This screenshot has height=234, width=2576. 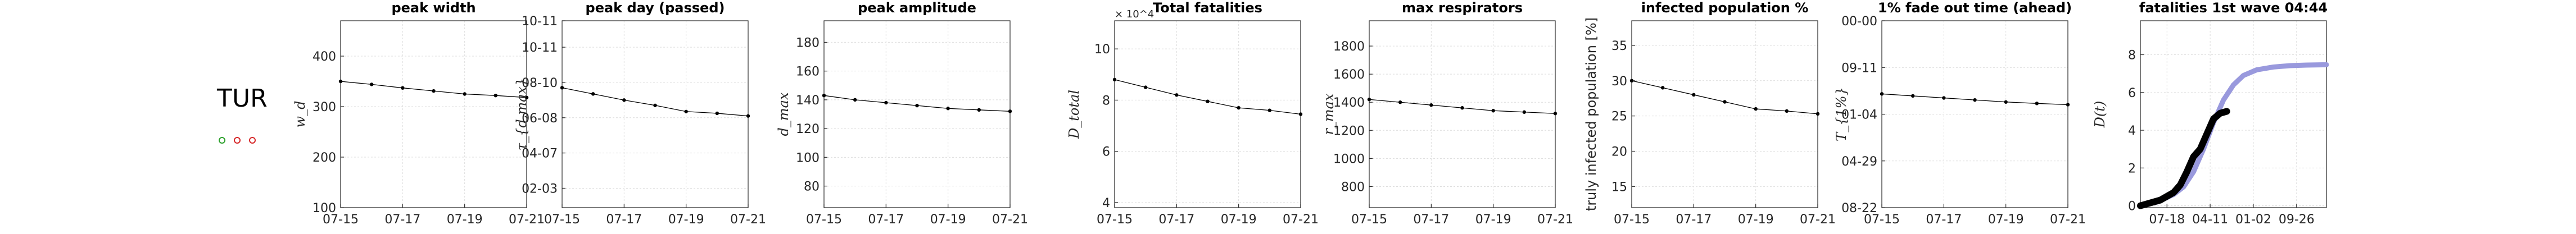 I want to click on x-tick-label: 09-26, so click(x=2297, y=220).